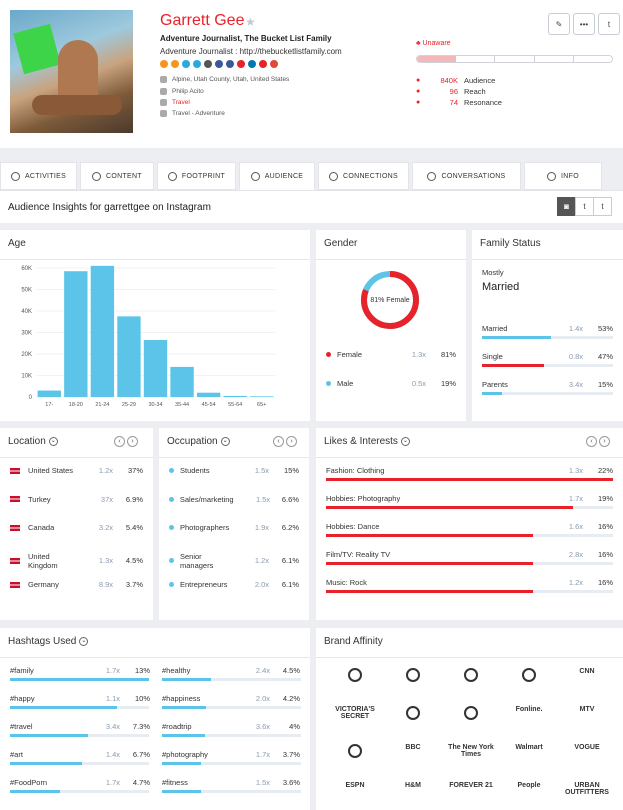 The image size is (623, 810). Describe the element at coordinates (529, 785) in the screenshot. I see `brand-item: People` at that location.